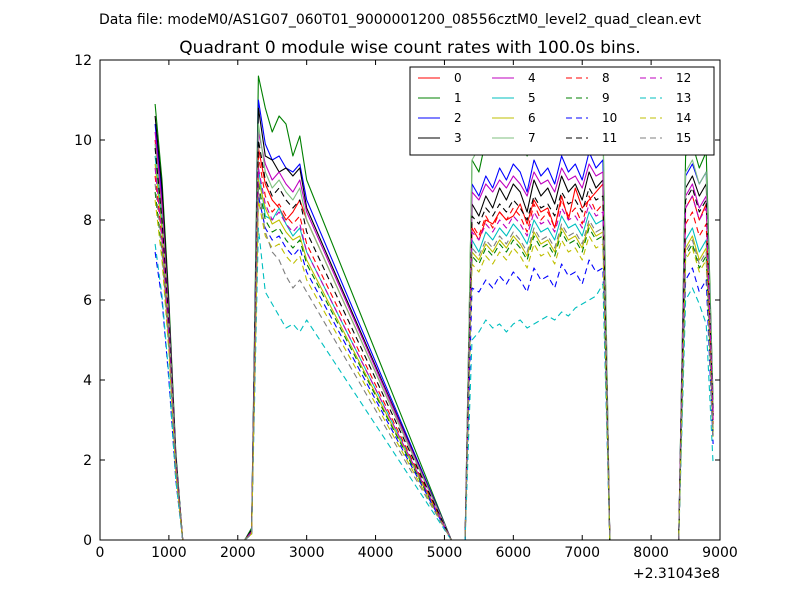 The width and height of the screenshot is (800, 600). What do you see at coordinates (458, 78) in the screenshot?
I see `legend-label-0: 0` at bounding box center [458, 78].